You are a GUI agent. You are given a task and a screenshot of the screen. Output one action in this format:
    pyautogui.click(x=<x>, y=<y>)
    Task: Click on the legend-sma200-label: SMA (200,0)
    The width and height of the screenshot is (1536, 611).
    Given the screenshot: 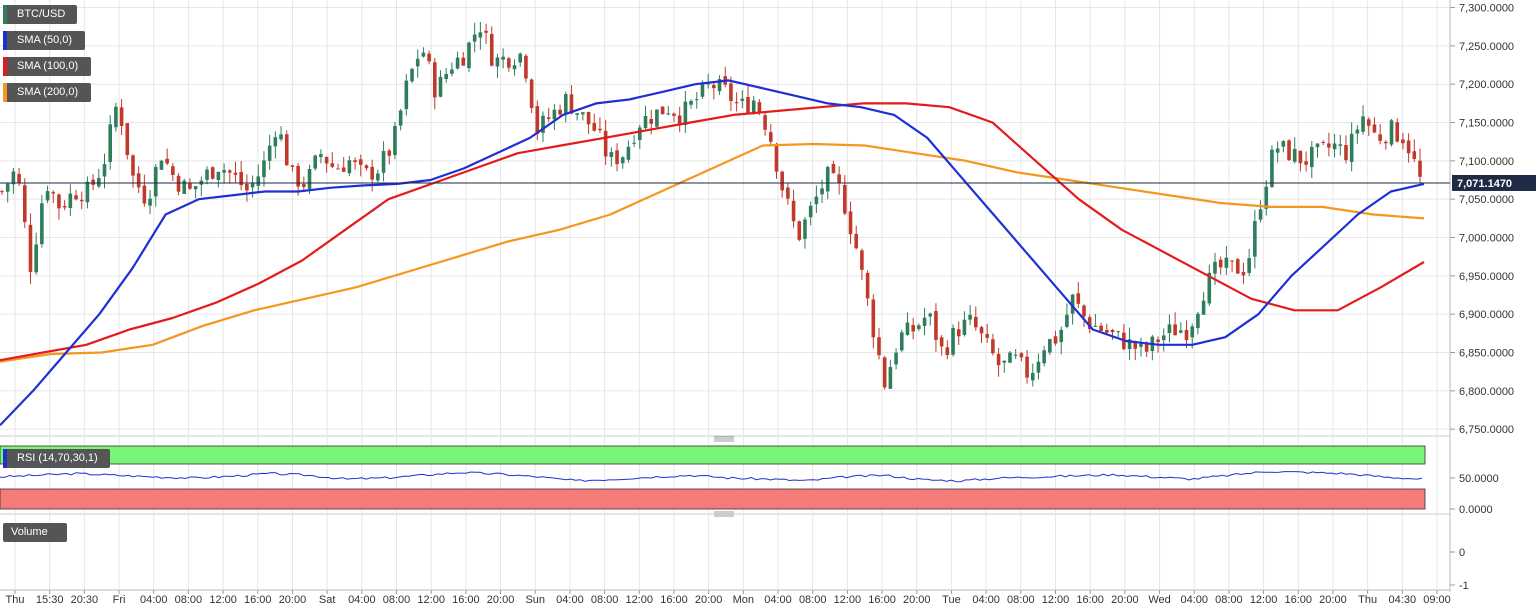 What is the action you would take?
    pyautogui.click(x=48, y=92)
    